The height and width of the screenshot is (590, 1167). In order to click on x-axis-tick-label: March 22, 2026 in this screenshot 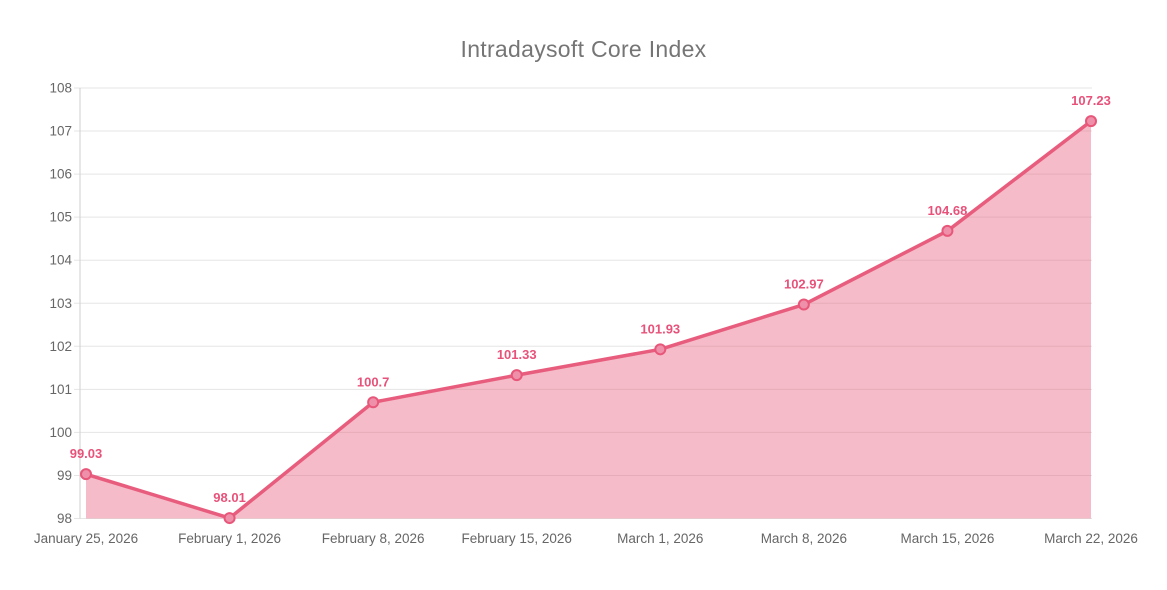, I will do `click(1091, 538)`.